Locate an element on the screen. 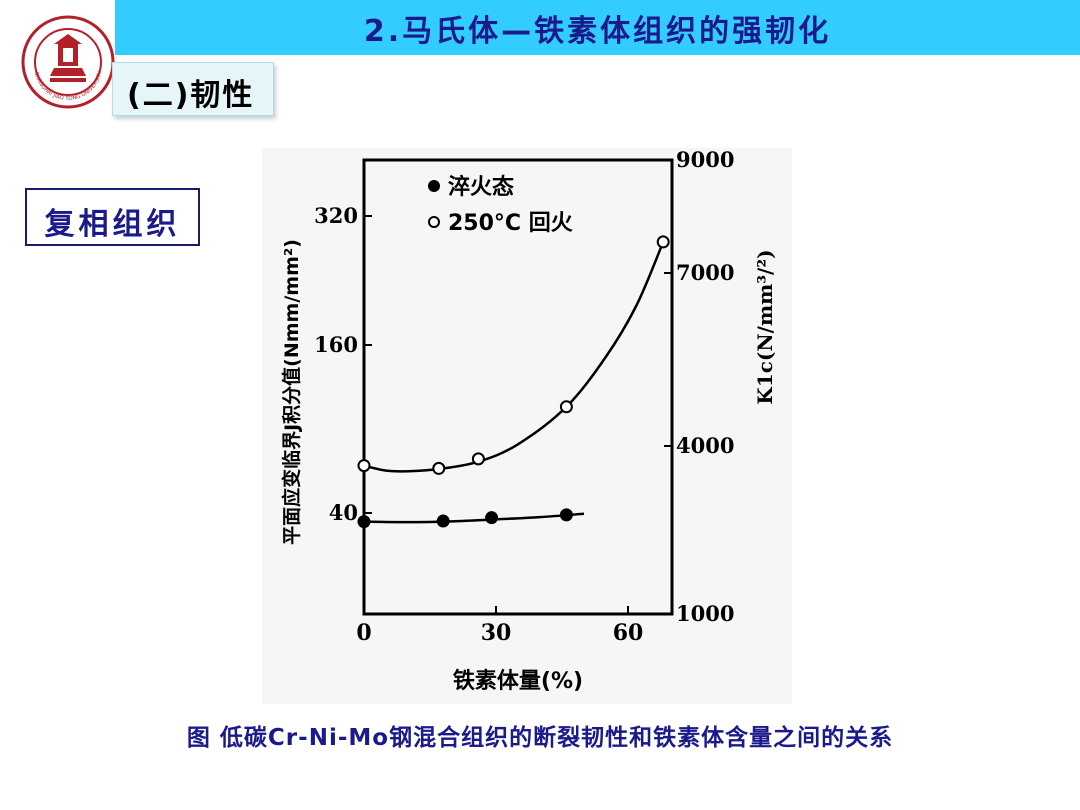 The height and width of the screenshot is (810, 1080). x-tick-label: 60 is located at coordinates (628, 633).